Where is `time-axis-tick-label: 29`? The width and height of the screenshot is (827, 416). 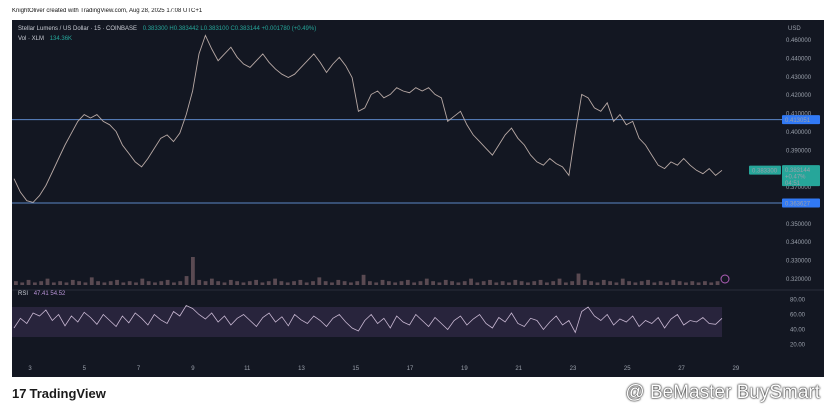 time-axis-tick-label: 29 is located at coordinates (735, 369).